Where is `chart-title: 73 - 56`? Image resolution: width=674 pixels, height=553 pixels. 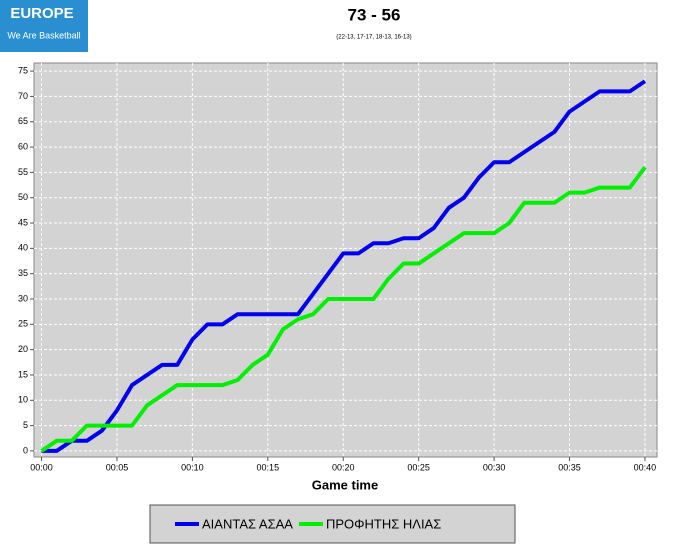
chart-title: 73 - 56 is located at coordinates (374, 14).